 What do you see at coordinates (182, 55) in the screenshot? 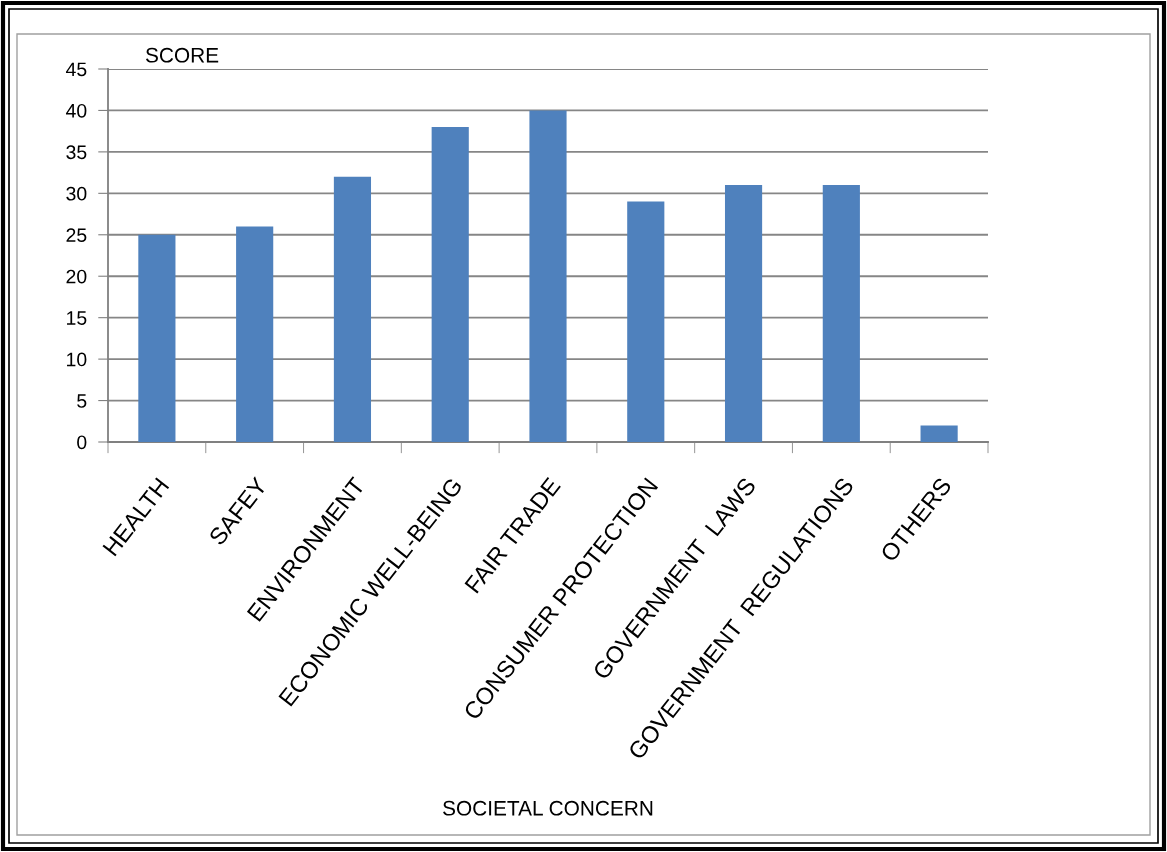
I see `y-axis-title: SCORE` at bounding box center [182, 55].